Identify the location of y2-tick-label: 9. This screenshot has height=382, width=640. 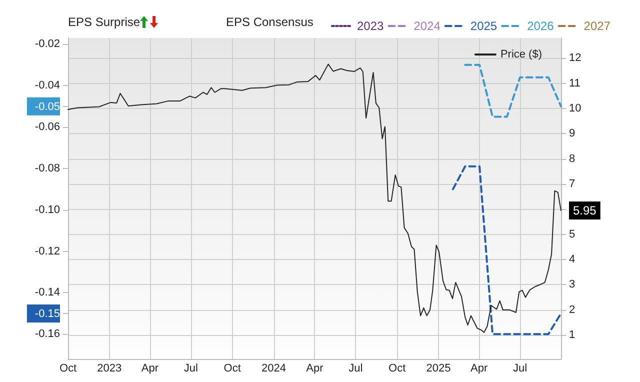
(572, 134).